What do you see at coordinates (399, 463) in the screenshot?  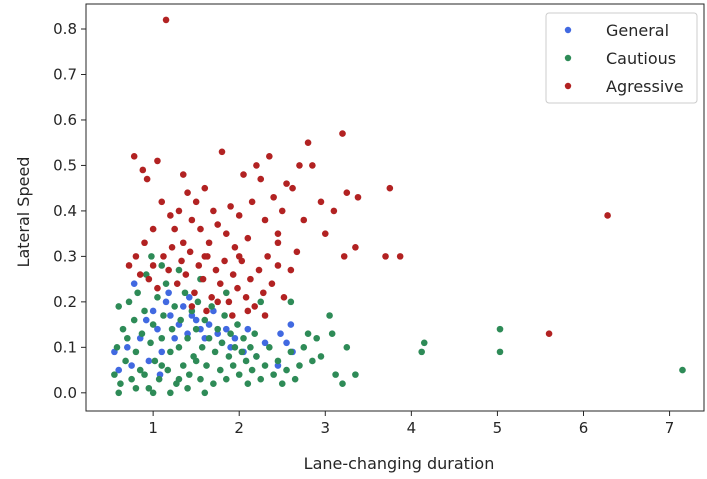 I see `x-axis-label: Lane-changing duration` at bounding box center [399, 463].